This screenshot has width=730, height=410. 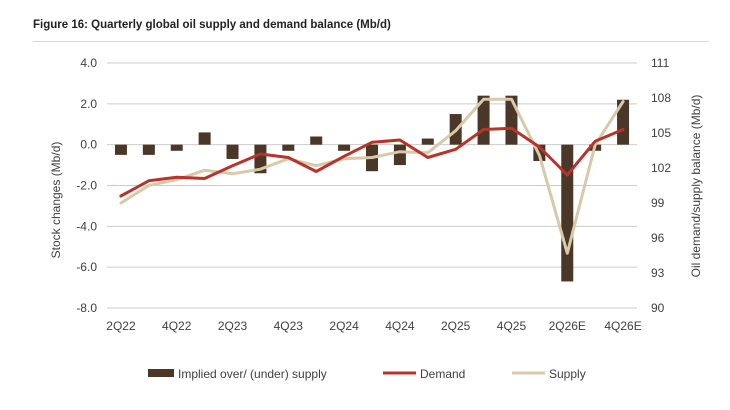 I want to click on x-tick-label: 2Q25, so click(x=456, y=326).